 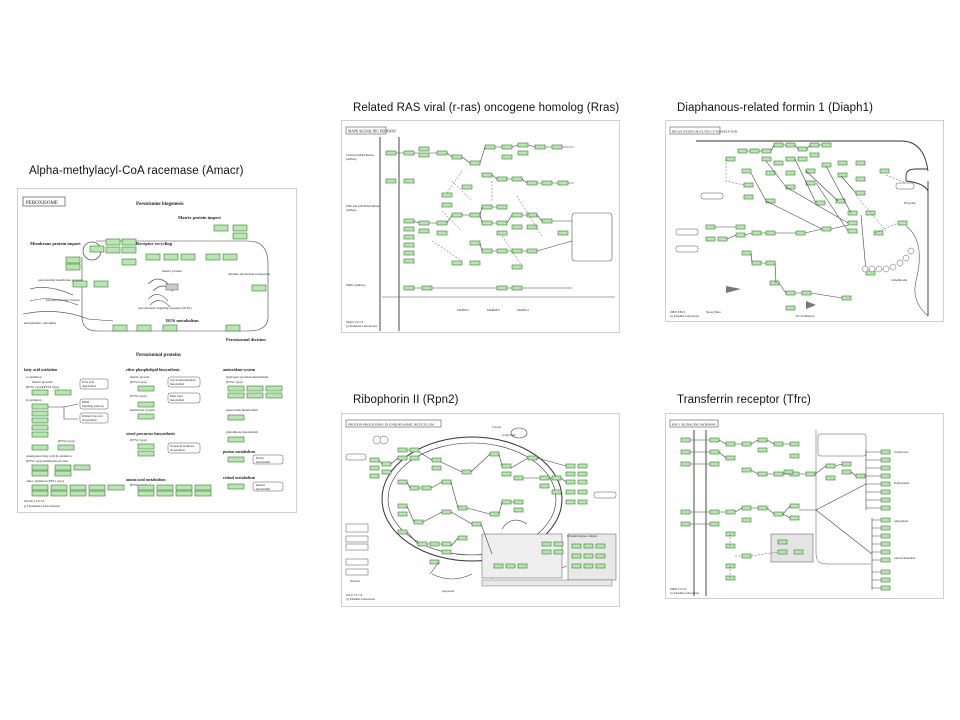 I want to click on amacr-section-antiox: antioxidant system, so click(x=239, y=369).